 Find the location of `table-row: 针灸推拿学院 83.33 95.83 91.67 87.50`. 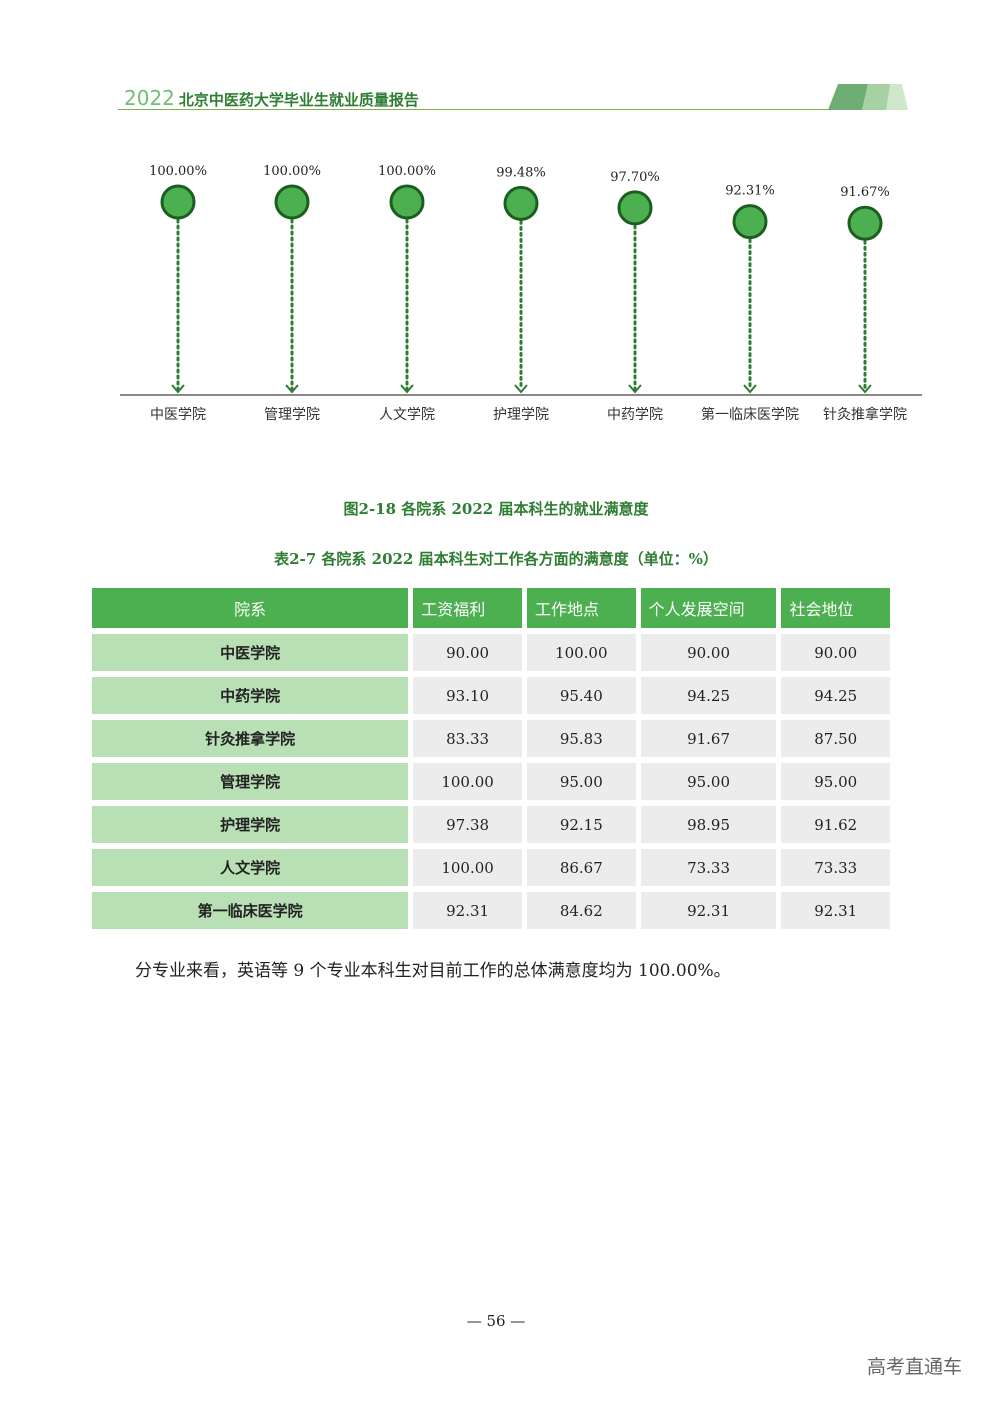

table-row: 针灸推拿学院 83.33 95.83 91.67 87.50 is located at coordinates (491, 738).